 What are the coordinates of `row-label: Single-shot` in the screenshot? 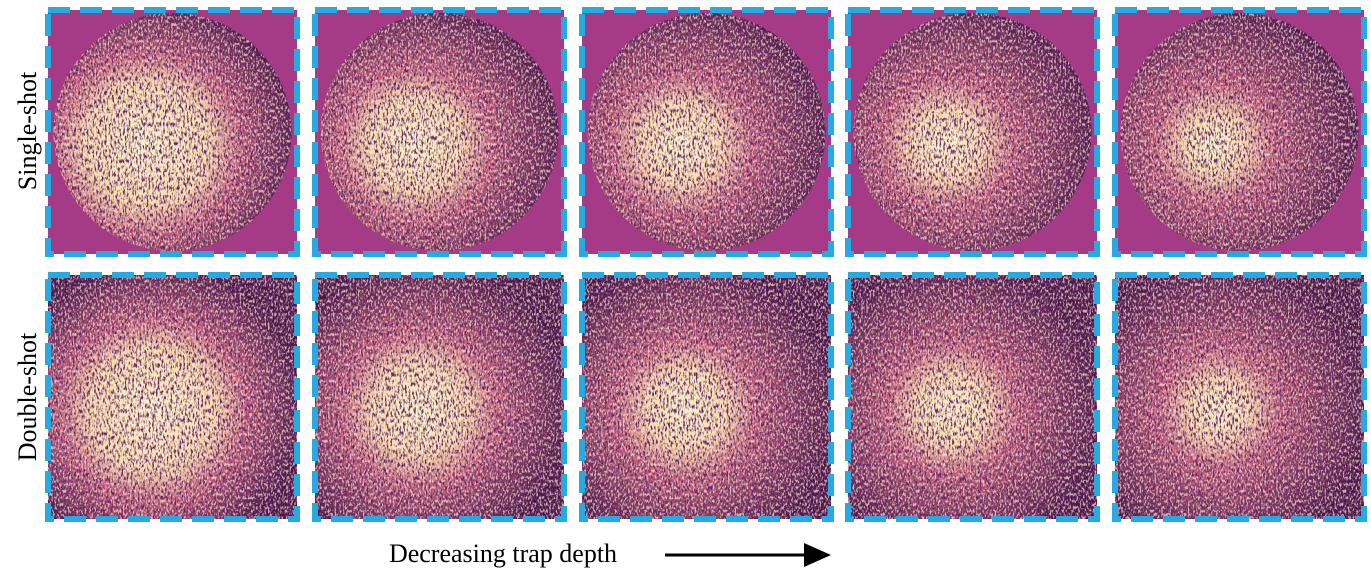 It's located at (27, 130).